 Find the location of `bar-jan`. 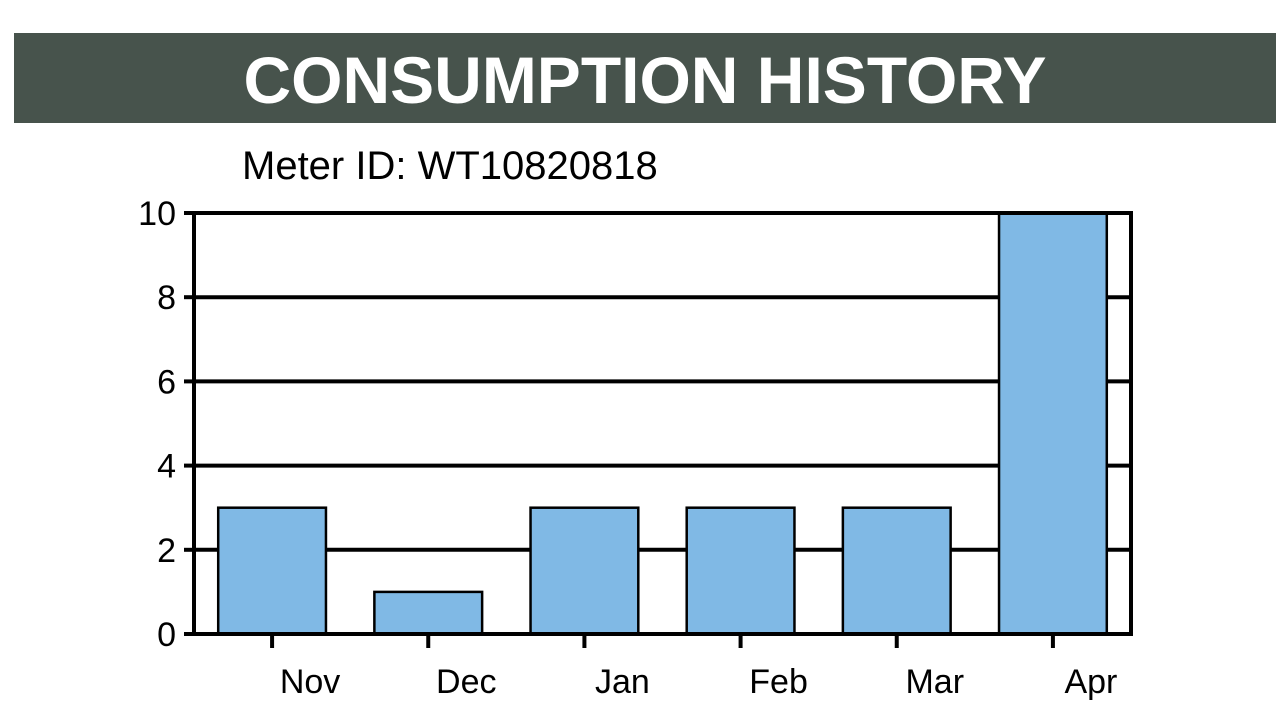

bar-jan is located at coordinates (584, 571).